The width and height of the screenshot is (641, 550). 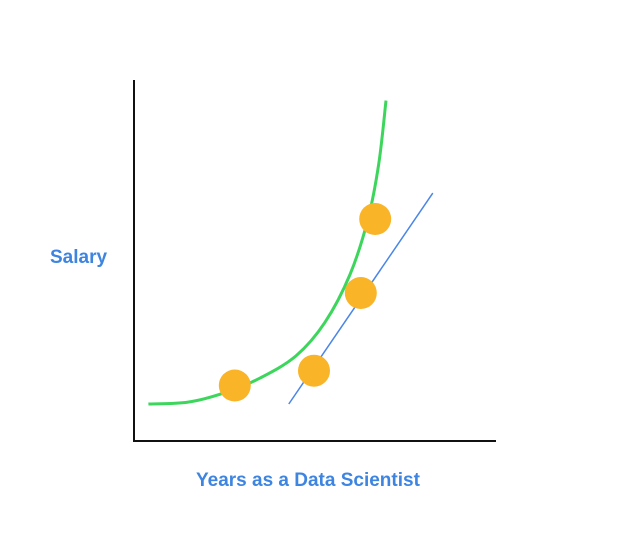 What do you see at coordinates (78, 257) in the screenshot?
I see `y-axis-label: Salary` at bounding box center [78, 257].